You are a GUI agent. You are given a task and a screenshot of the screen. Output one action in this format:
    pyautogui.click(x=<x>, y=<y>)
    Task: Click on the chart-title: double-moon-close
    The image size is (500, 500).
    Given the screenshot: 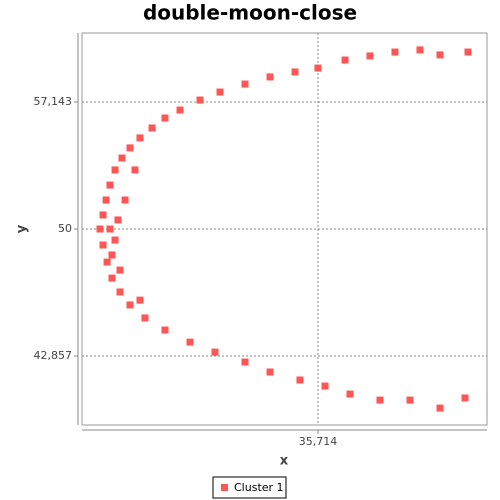 What is the action you would take?
    pyautogui.click(x=250, y=13)
    